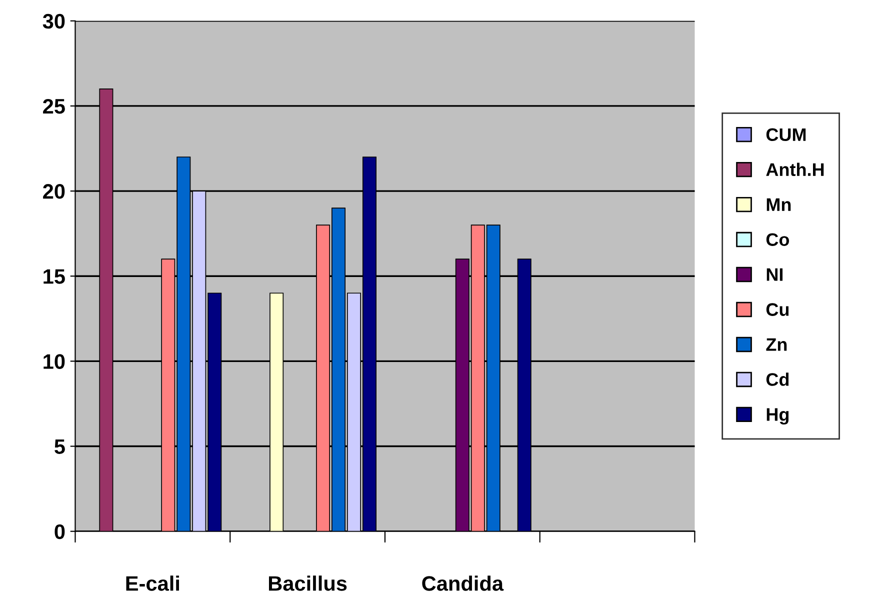  What do you see at coordinates (152, 583) in the screenshot?
I see `x-tick-label: E-cali` at bounding box center [152, 583].